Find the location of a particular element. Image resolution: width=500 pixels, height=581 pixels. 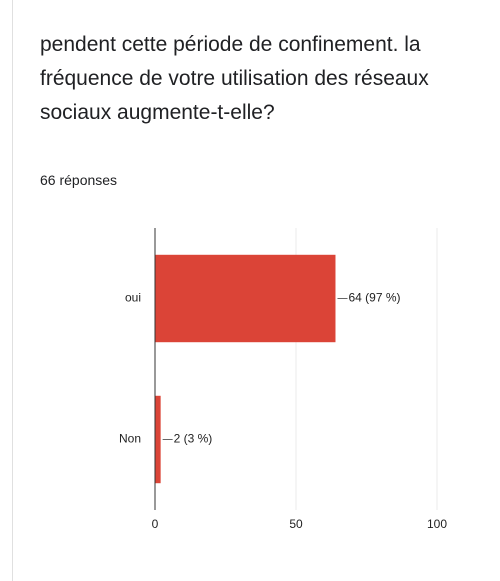

x-tick-label: 100 is located at coordinates (437, 524).